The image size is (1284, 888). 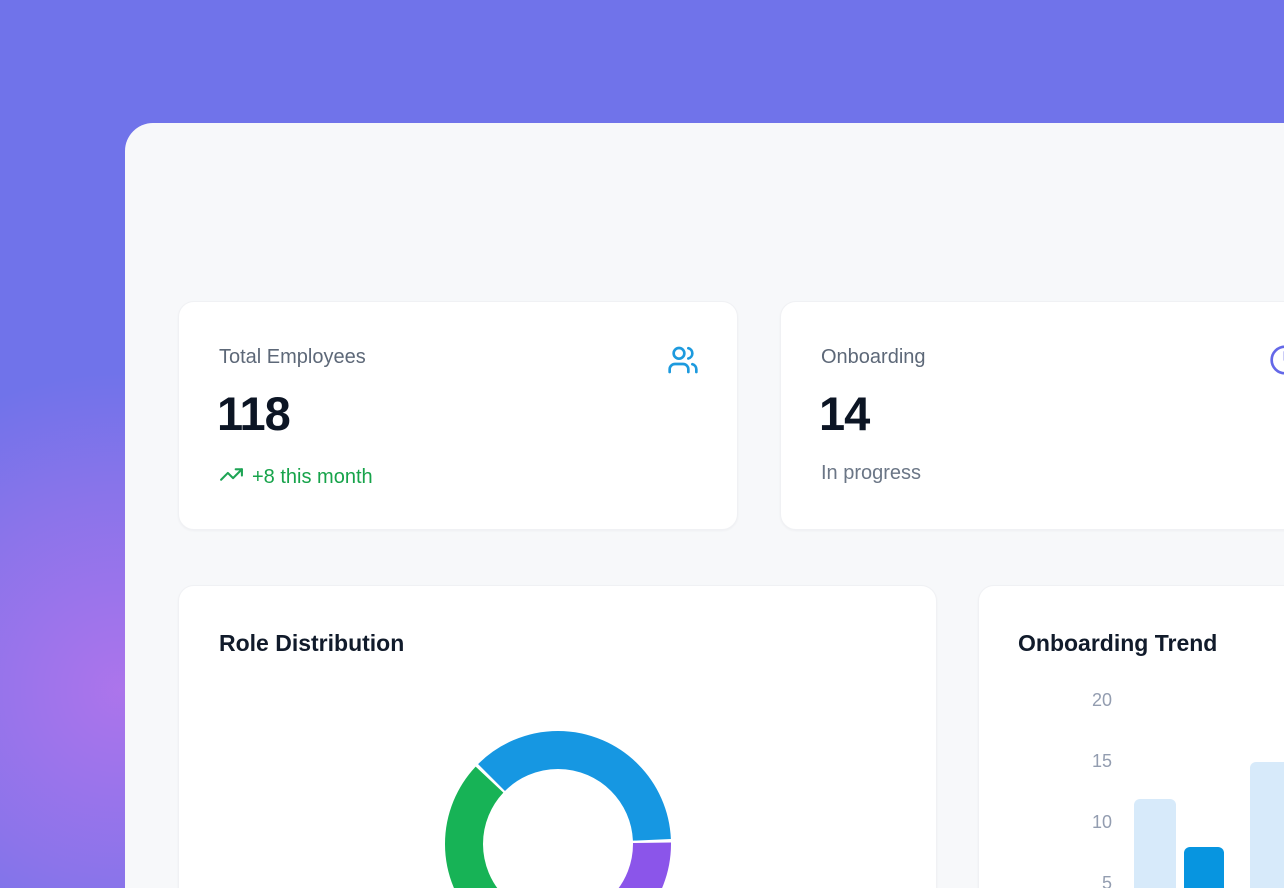 I want to click on stat-value: 14, so click(x=844, y=413).